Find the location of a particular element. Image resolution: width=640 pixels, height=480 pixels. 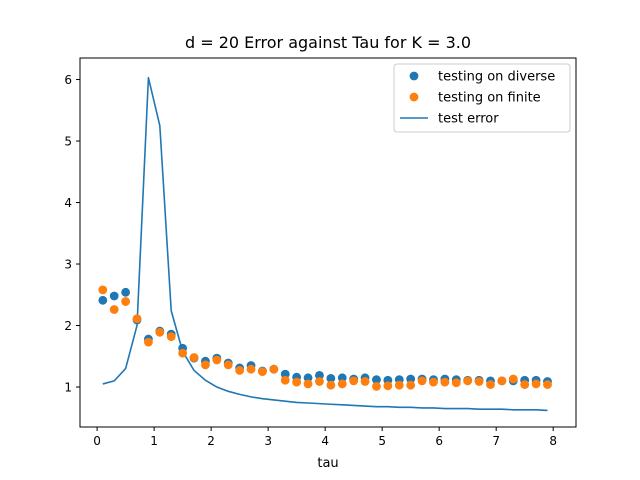

y-tick-label: 6 is located at coordinates (68, 80).